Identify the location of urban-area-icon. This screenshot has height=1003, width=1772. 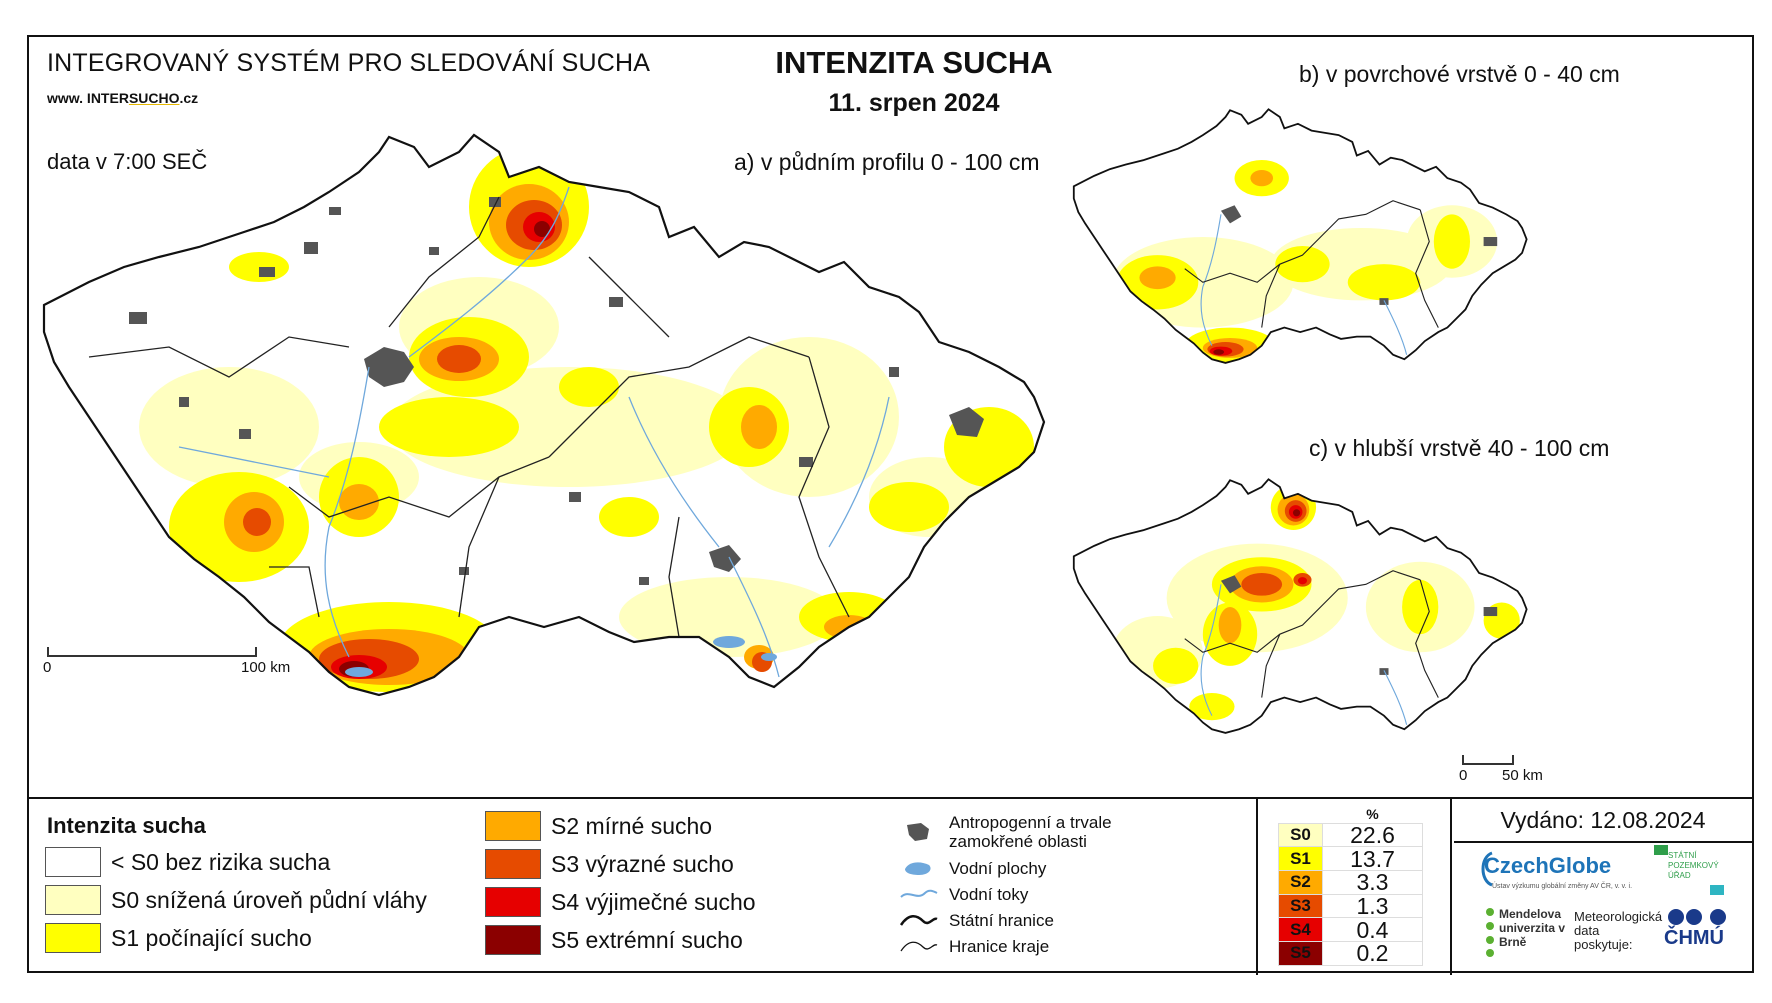
(918, 832).